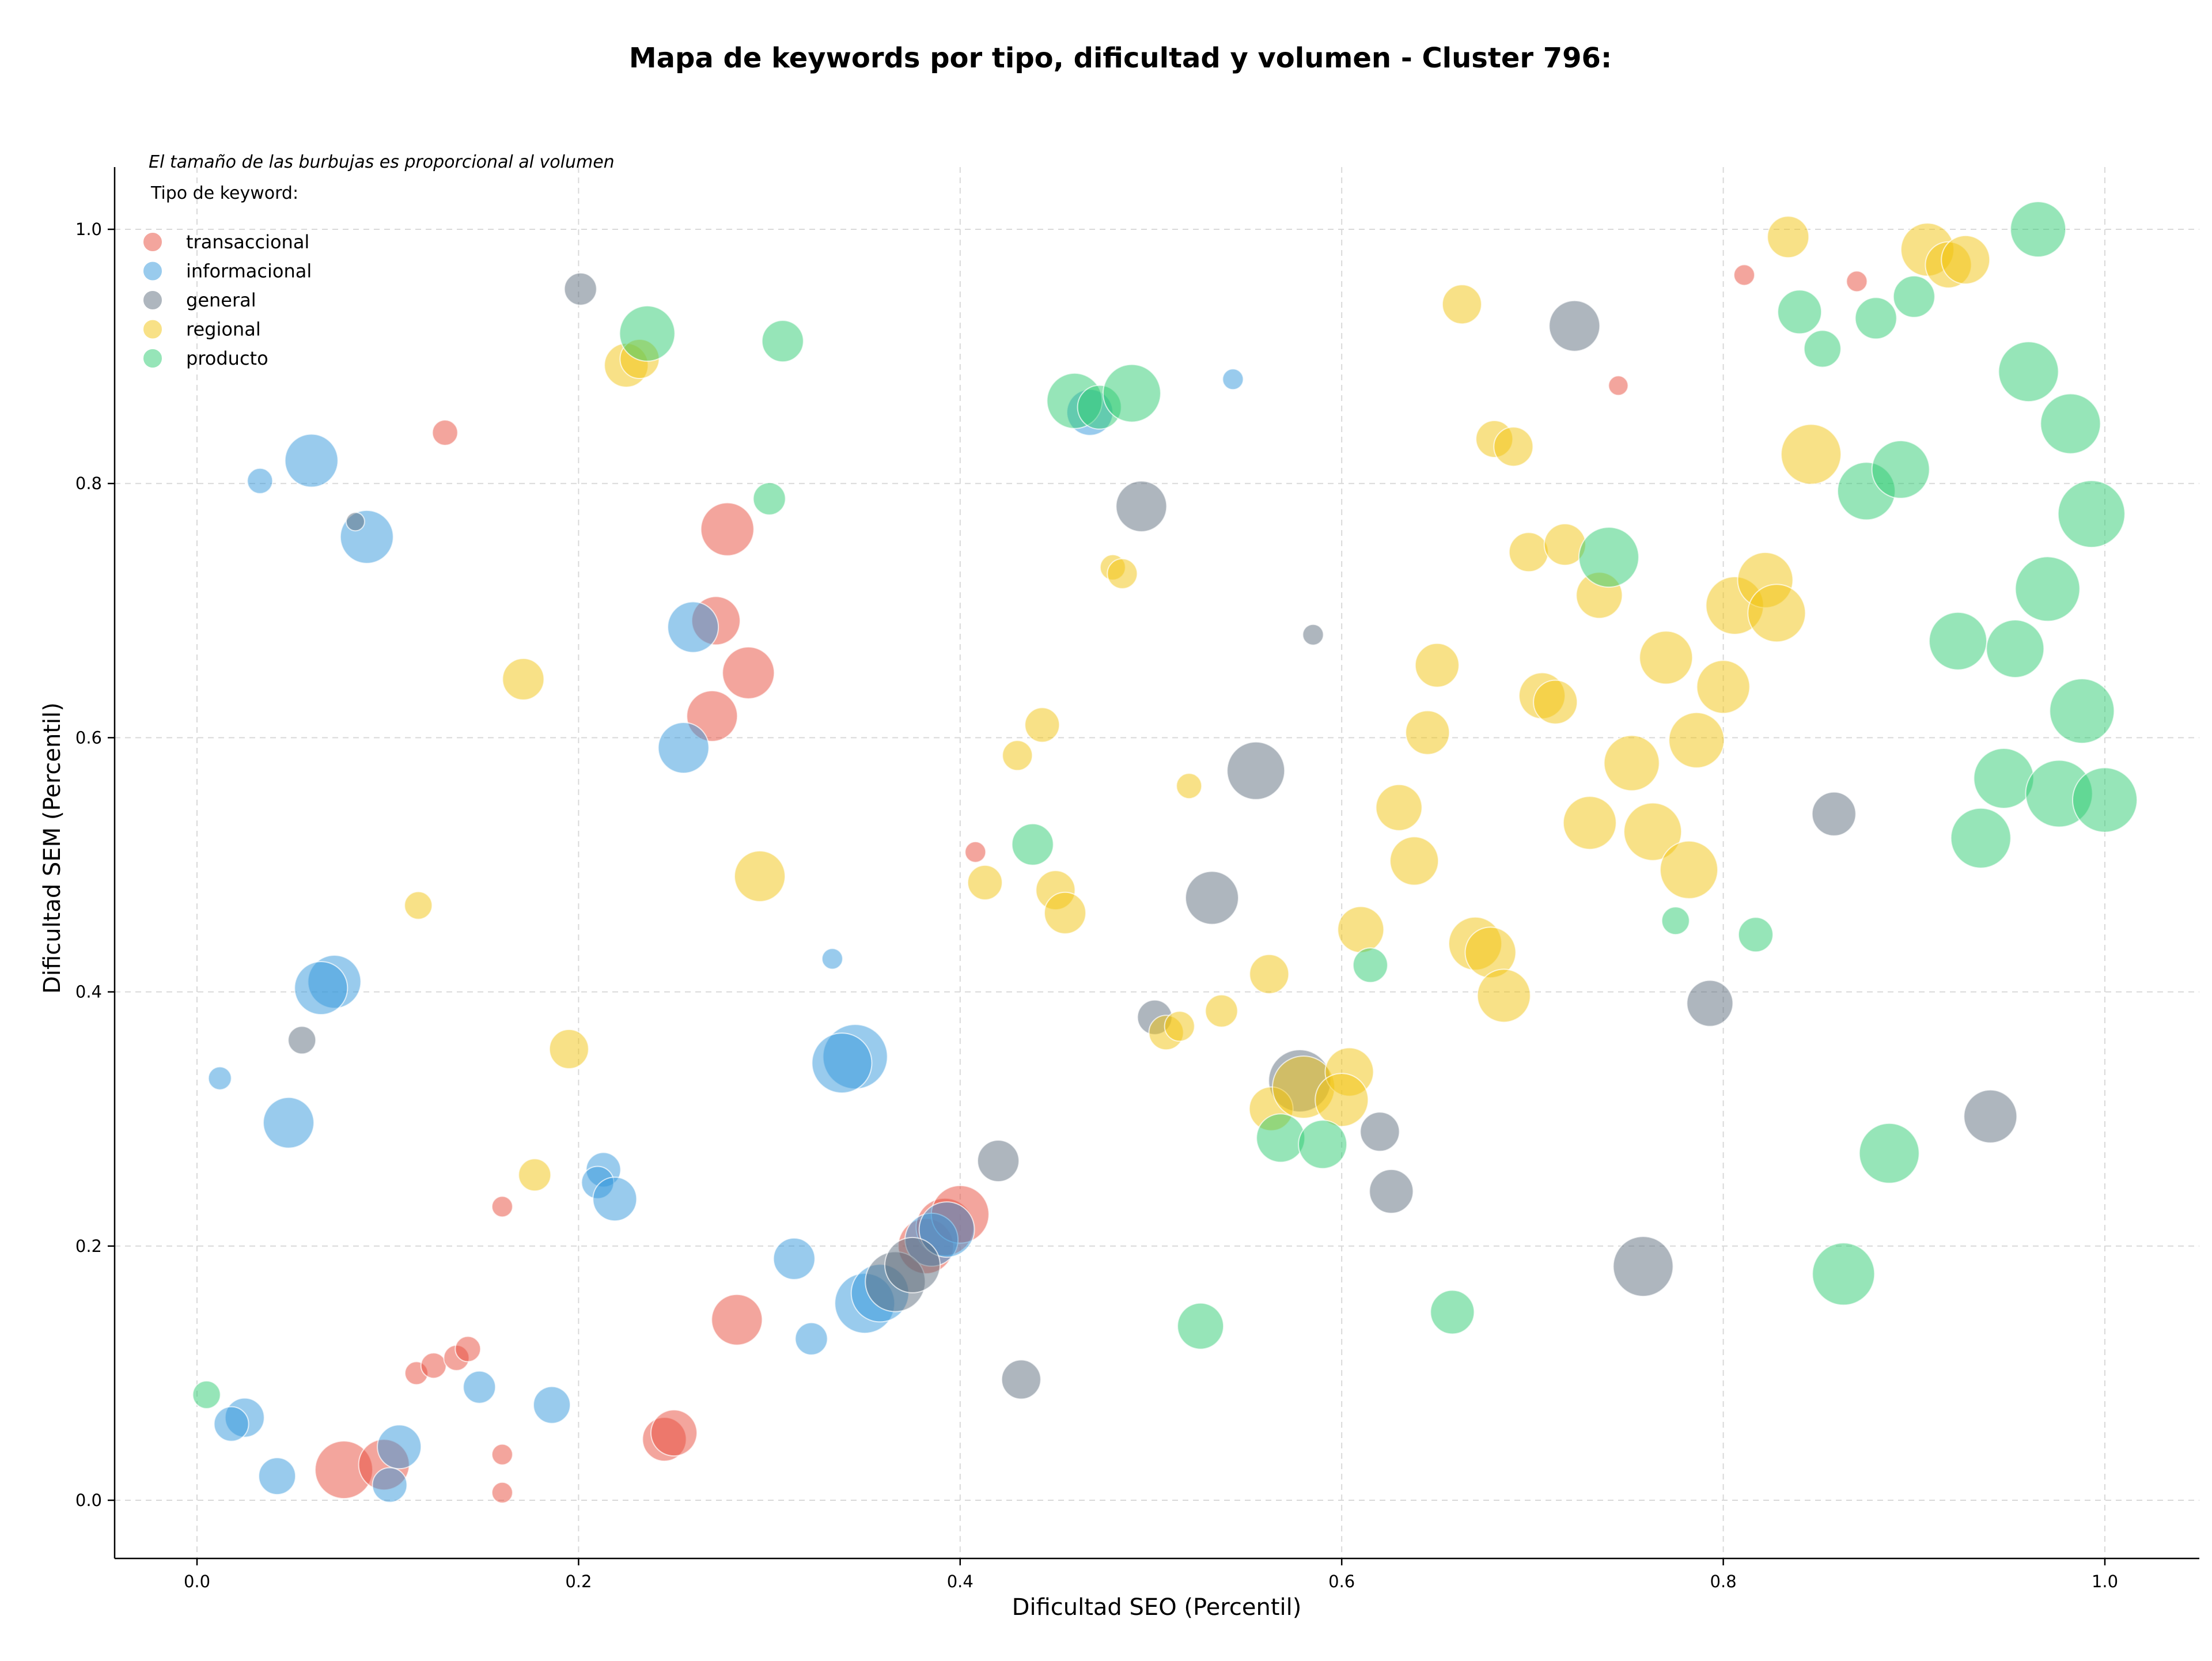 The width and height of the screenshot is (2212, 1661). Describe the element at coordinates (52, 848) in the screenshot. I see `y-axis-label: Dificultad SEM (Percentil)` at that location.